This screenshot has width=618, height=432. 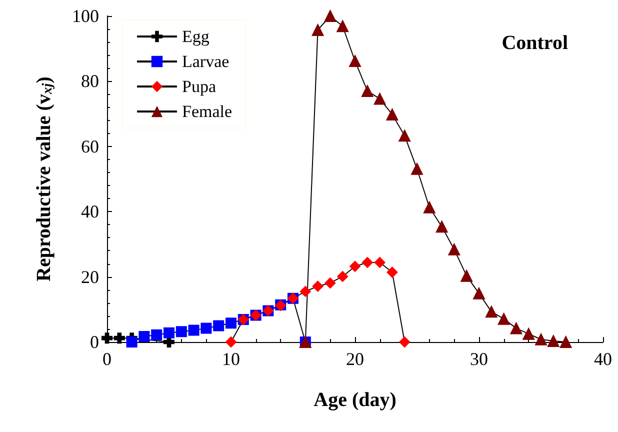 I want to click on legend-label: Pupa, so click(x=199, y=86).